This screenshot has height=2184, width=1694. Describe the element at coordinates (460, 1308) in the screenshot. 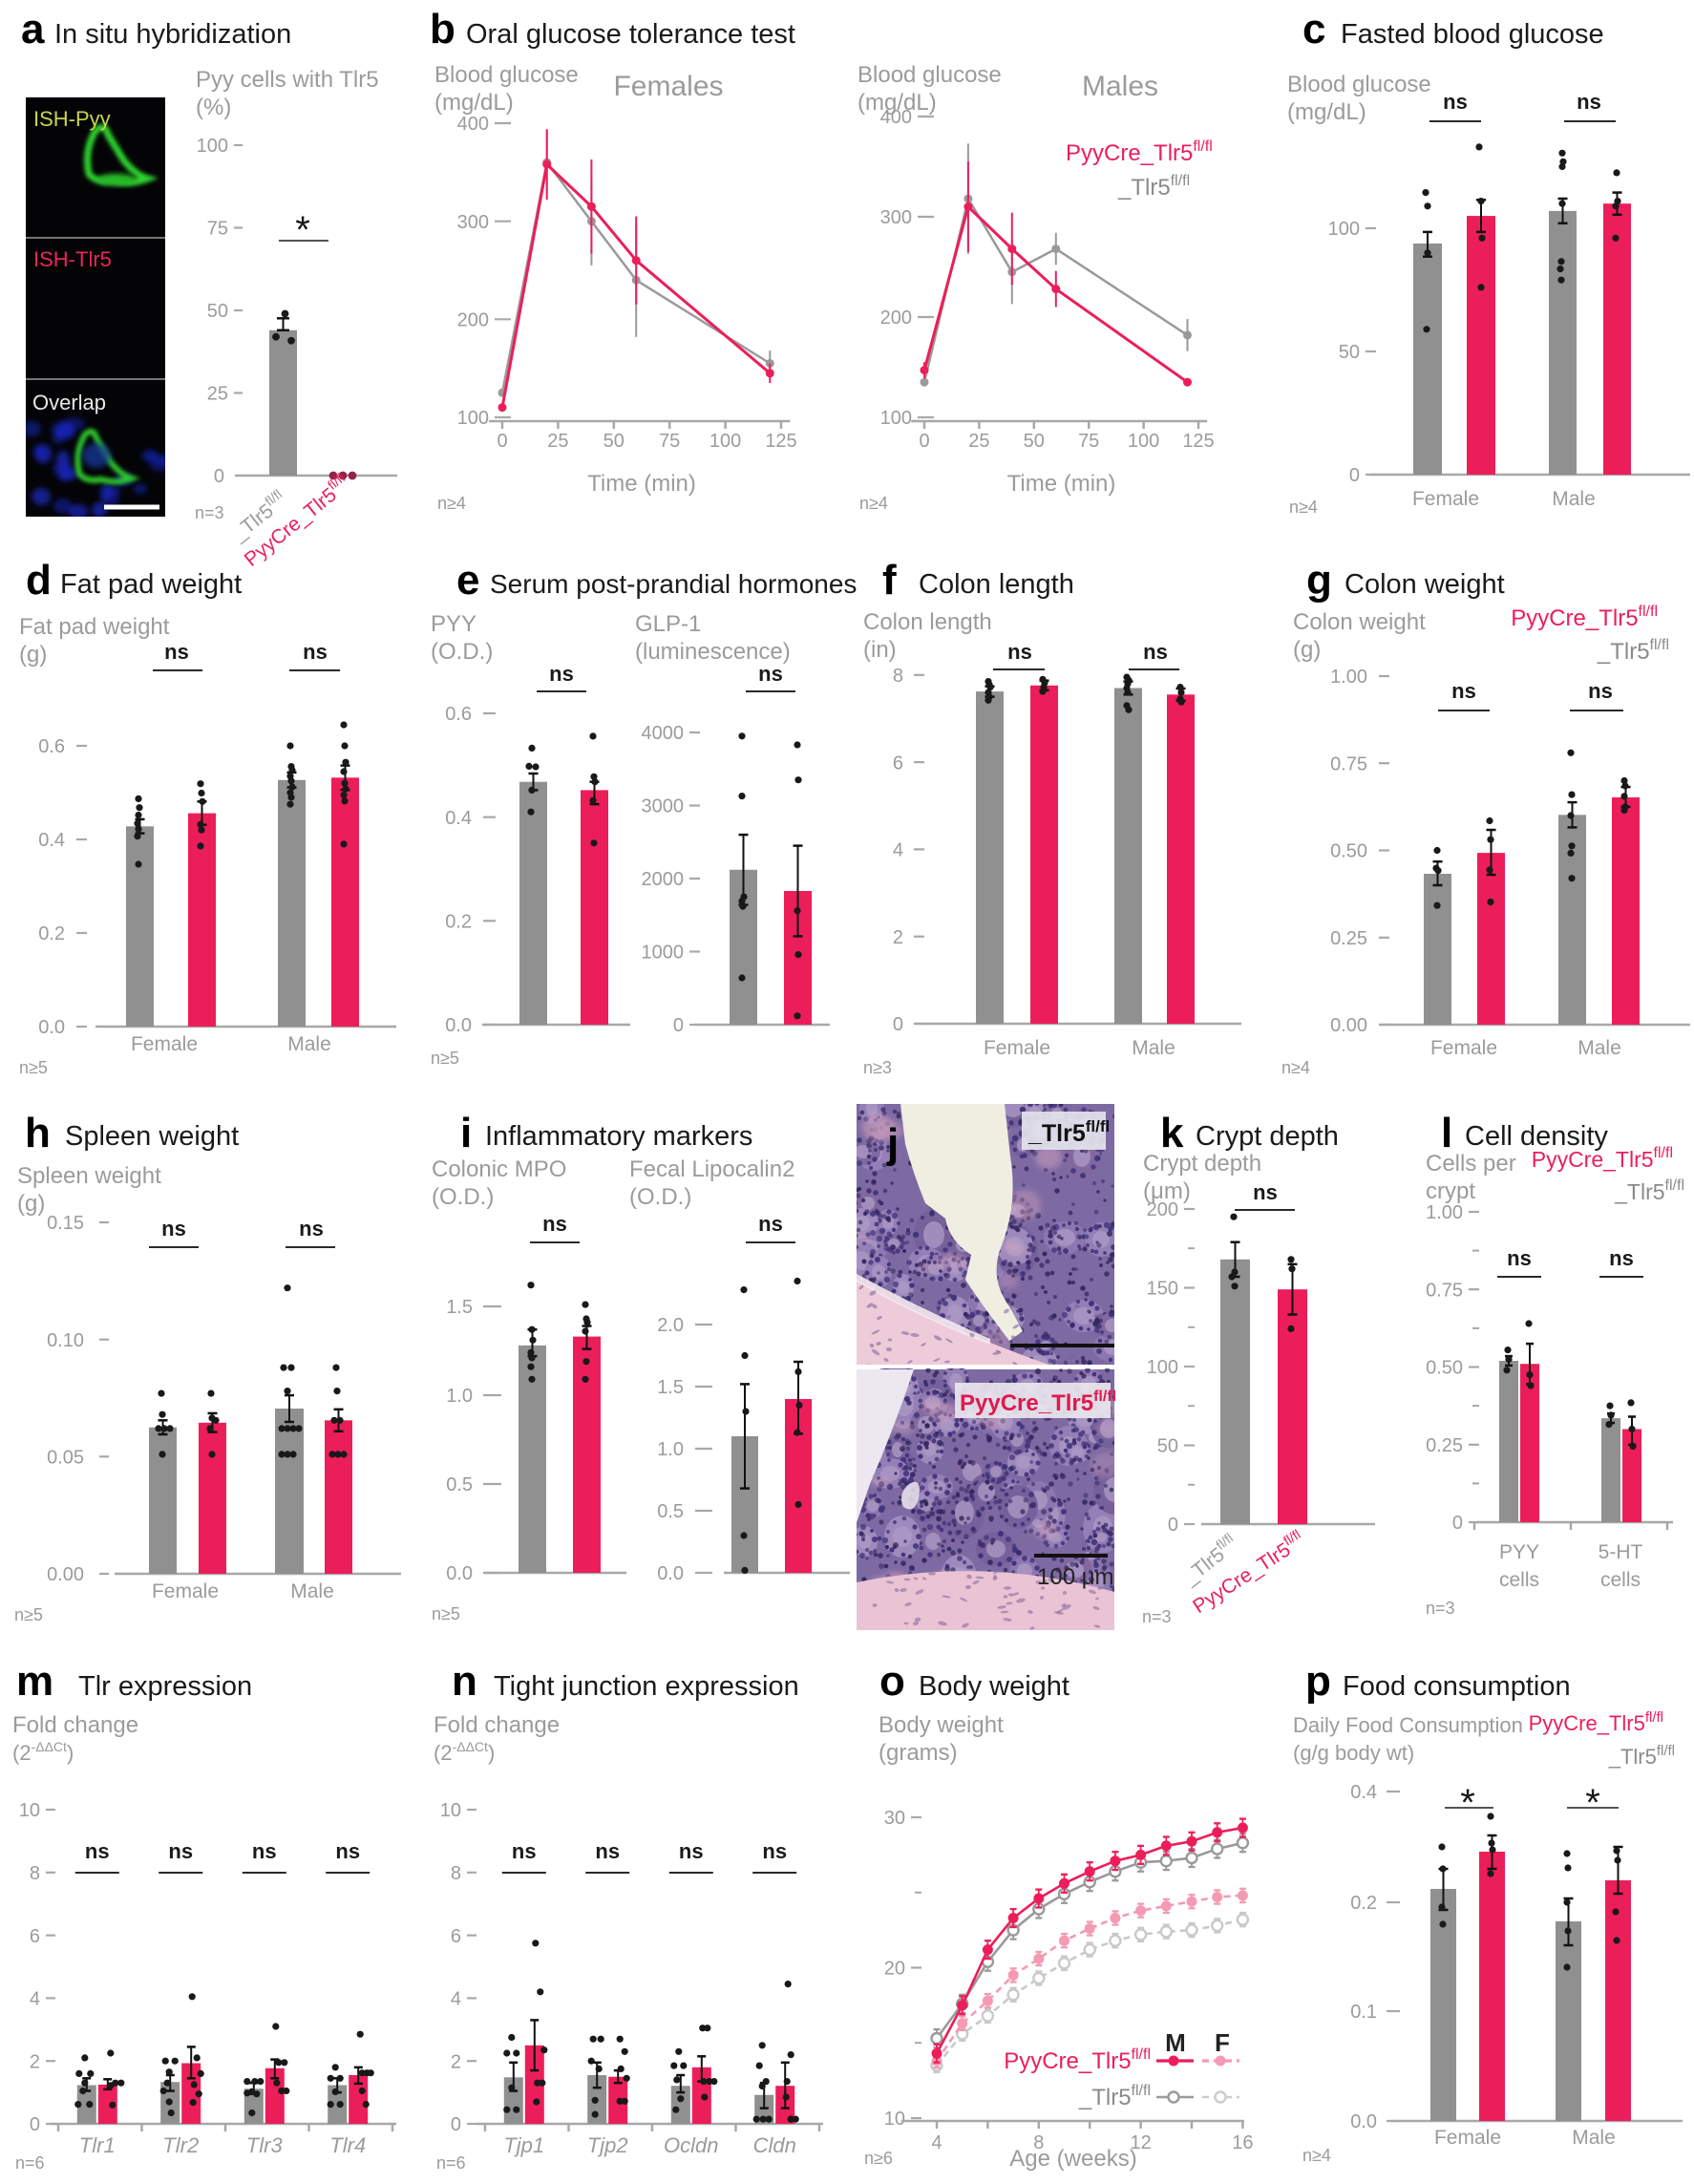

I see `svg-text: 1.5` at that location.